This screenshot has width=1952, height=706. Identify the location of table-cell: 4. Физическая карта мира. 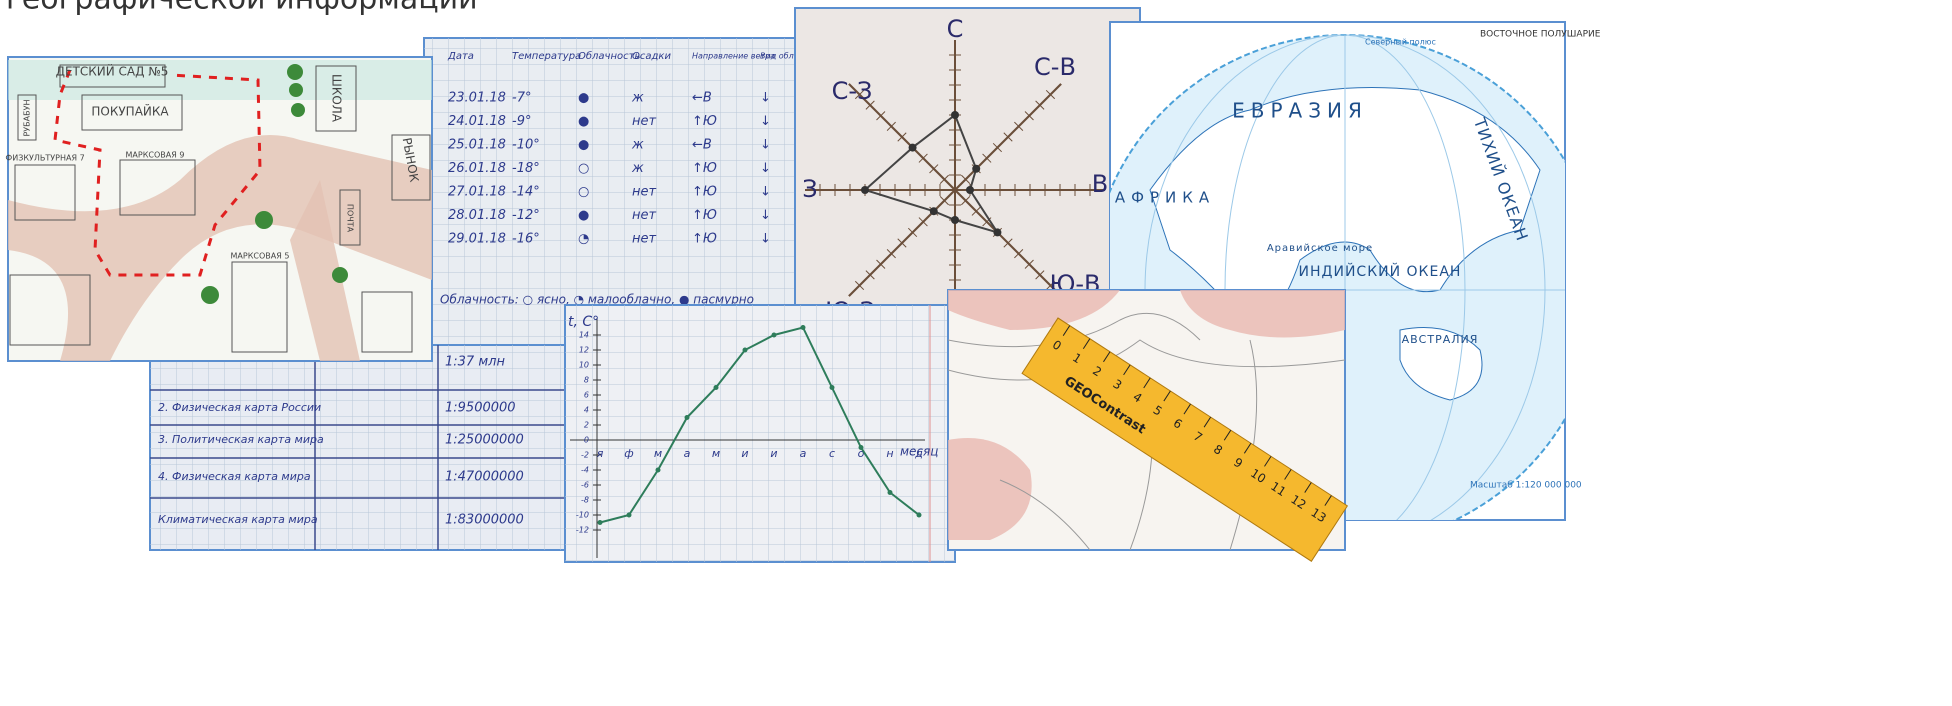
(234, 476).